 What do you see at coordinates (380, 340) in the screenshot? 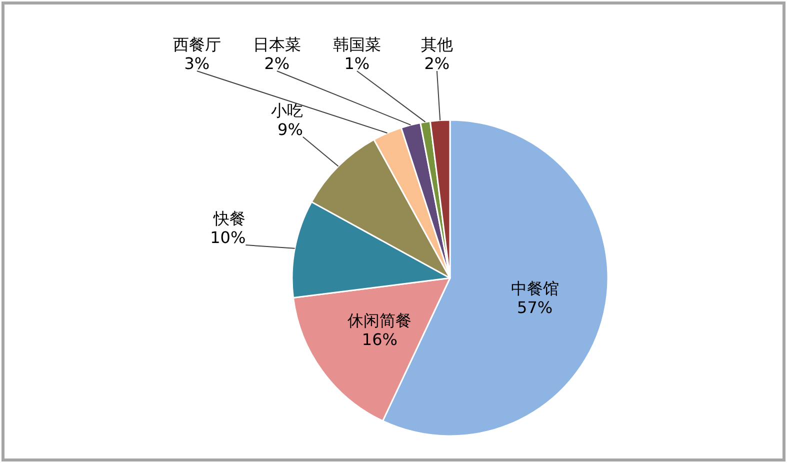
I see `data-label: 16%` at bounding box center [380, 340].